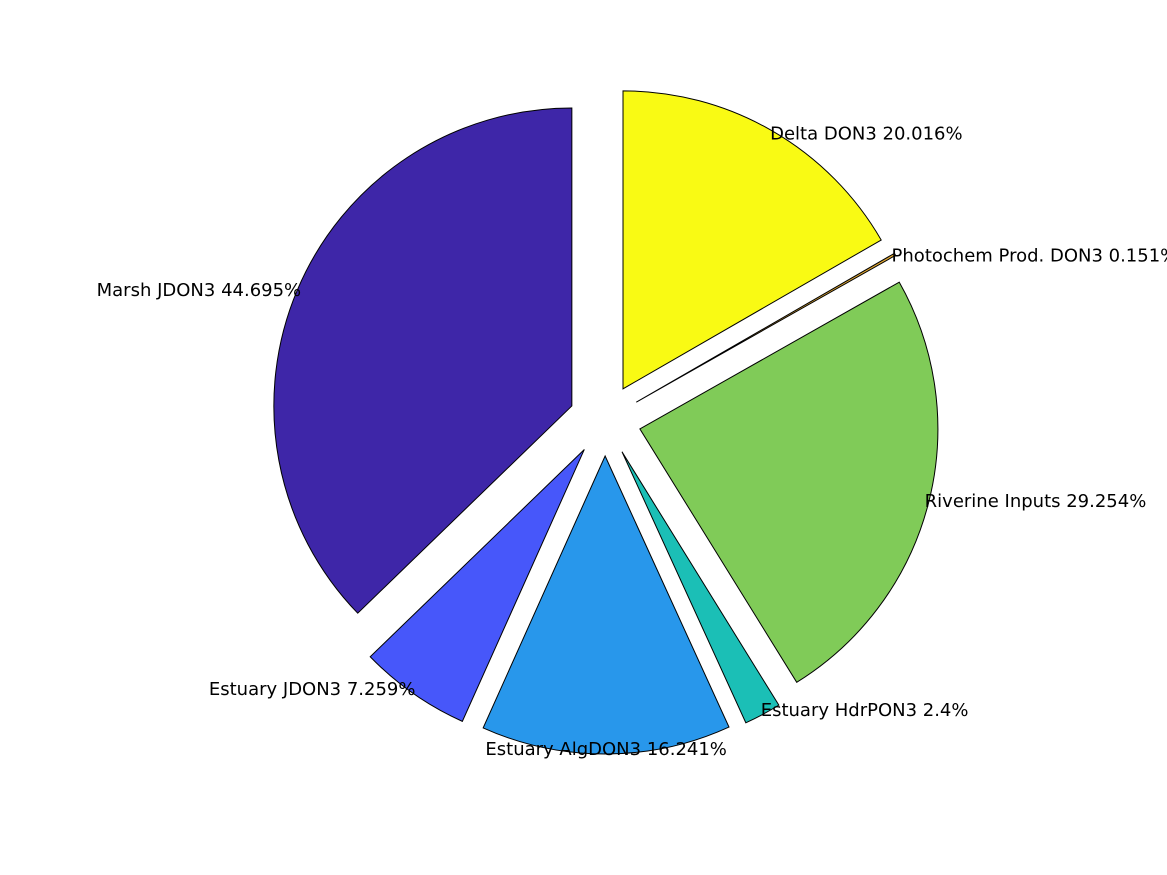 This screenshot has height=875, width=1167. What do you see at coordinates (1036, 501) in the screenshot?
I see `slice-label: Riverine Inputs 29.254%` at bounding box center [1036, 501].